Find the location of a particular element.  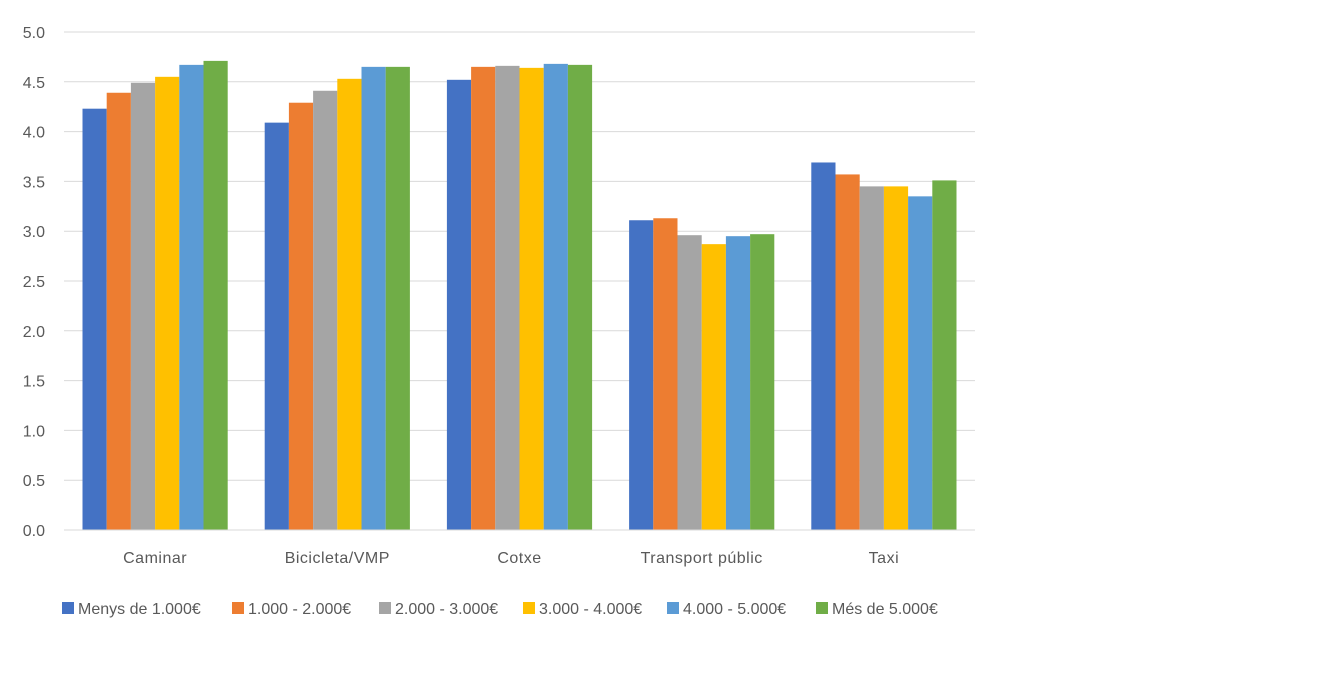

y-tick-label: 0.0 is located at coordinates (34, 531).